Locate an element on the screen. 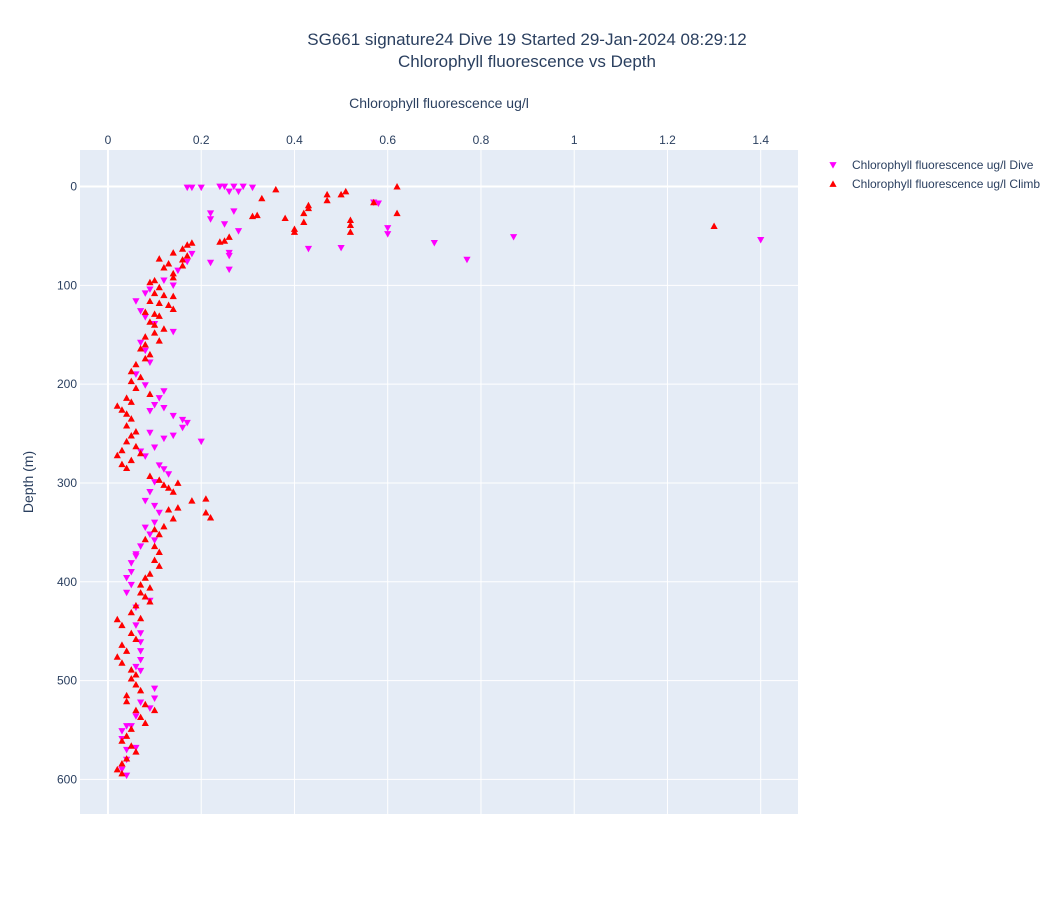 This screenshot has height=899, width=1058. y-tick-label: 0 is located at coordinates (73, 187).